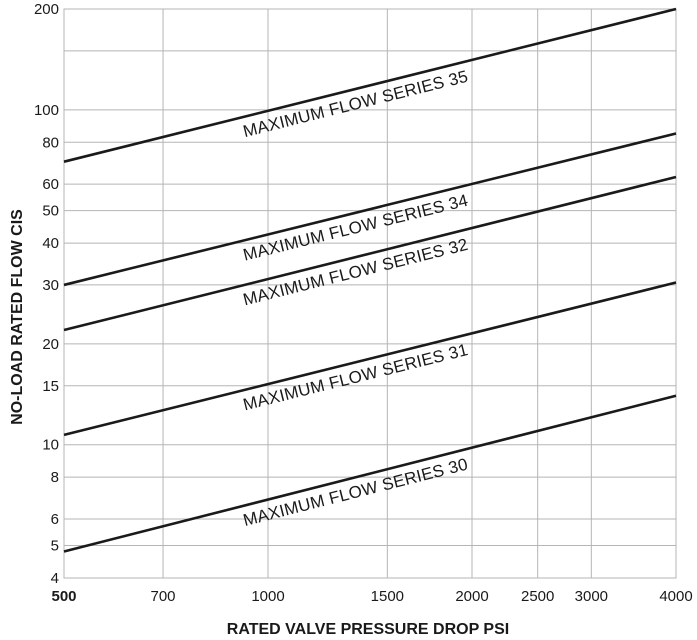 This screenshot has width=697, height=640. I want to click on x-tick-label: 2000, so click(471, 596).